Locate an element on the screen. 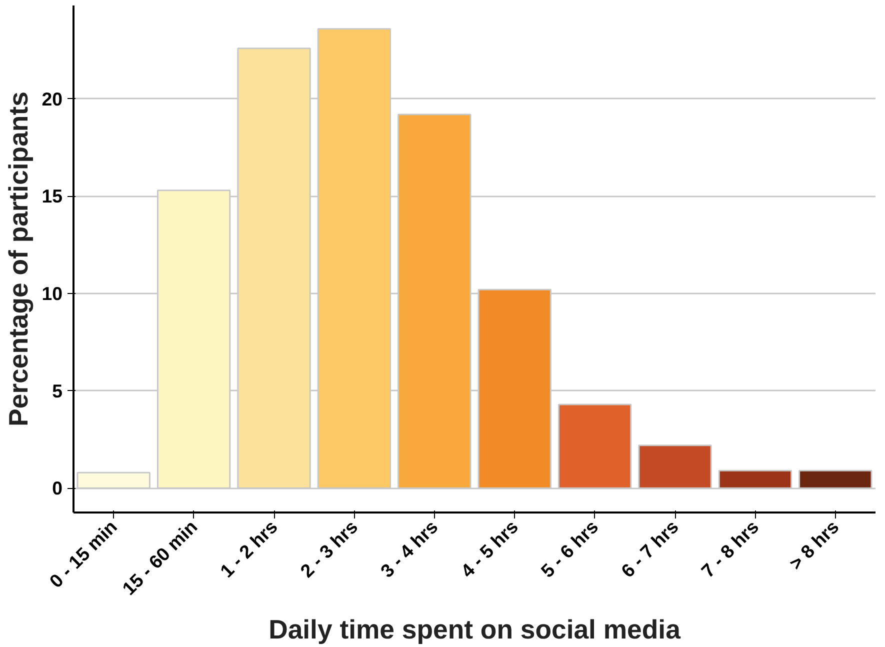 This screenshot has width=885, height=647. y-tick-label: 5 is located at coordinates (57, 391).